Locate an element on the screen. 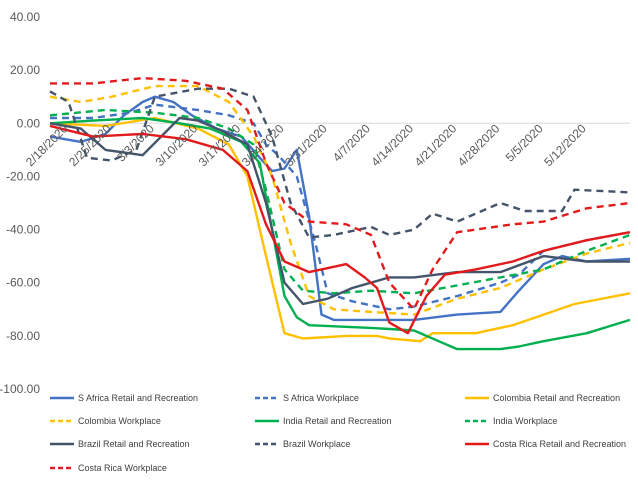  x-tick-label: 3/3/2020 is located at coordinates (135, 142).